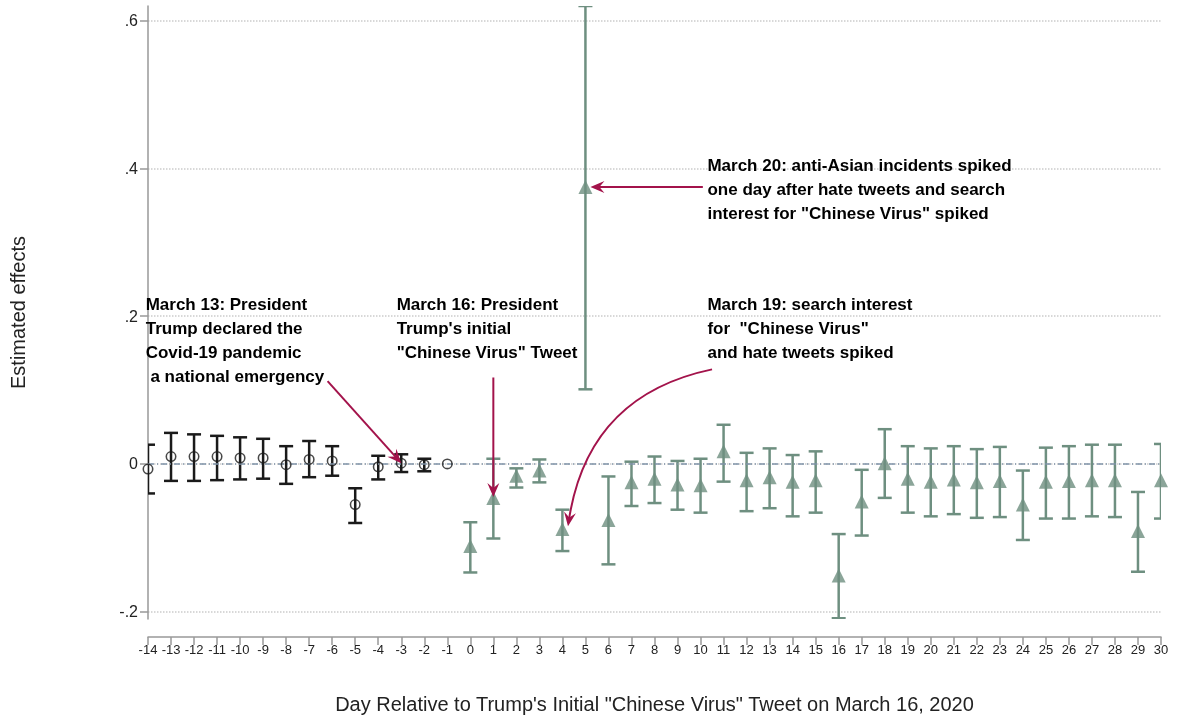 This screenshot has width=1193, height=719. I want to click on x-tick-label: 26, so click(1069, 649).